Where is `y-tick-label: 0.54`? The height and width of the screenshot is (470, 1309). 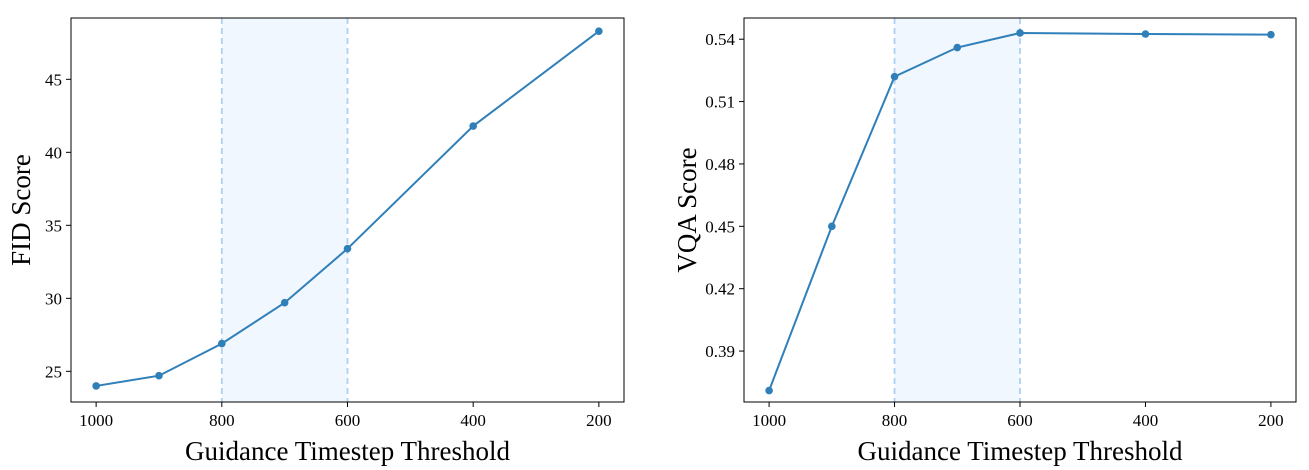
y-tick-label: 0.54 is located at coordinates (720, 39).